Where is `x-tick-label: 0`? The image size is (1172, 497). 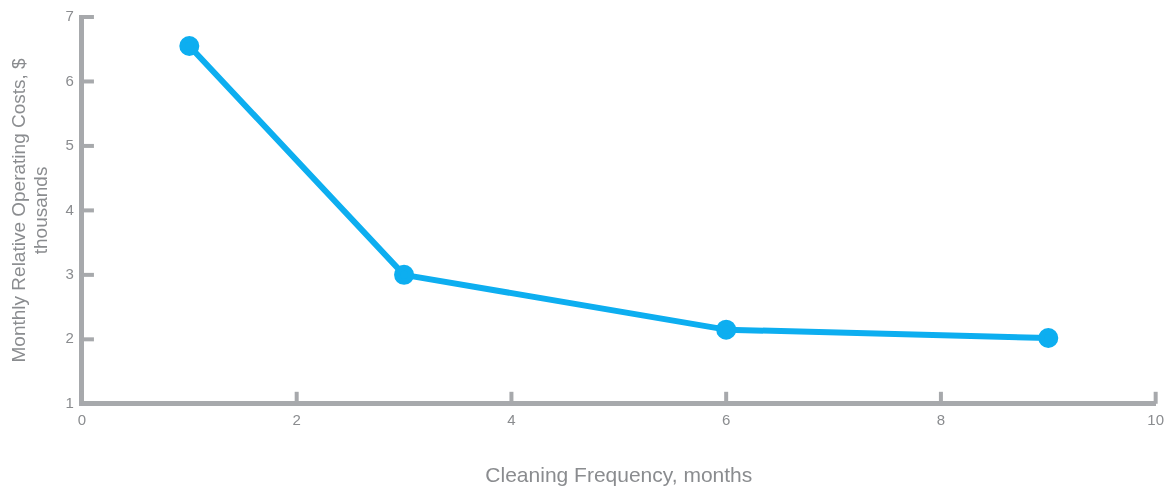
x-tick-label: 0 is located at coordinates (82, 419).